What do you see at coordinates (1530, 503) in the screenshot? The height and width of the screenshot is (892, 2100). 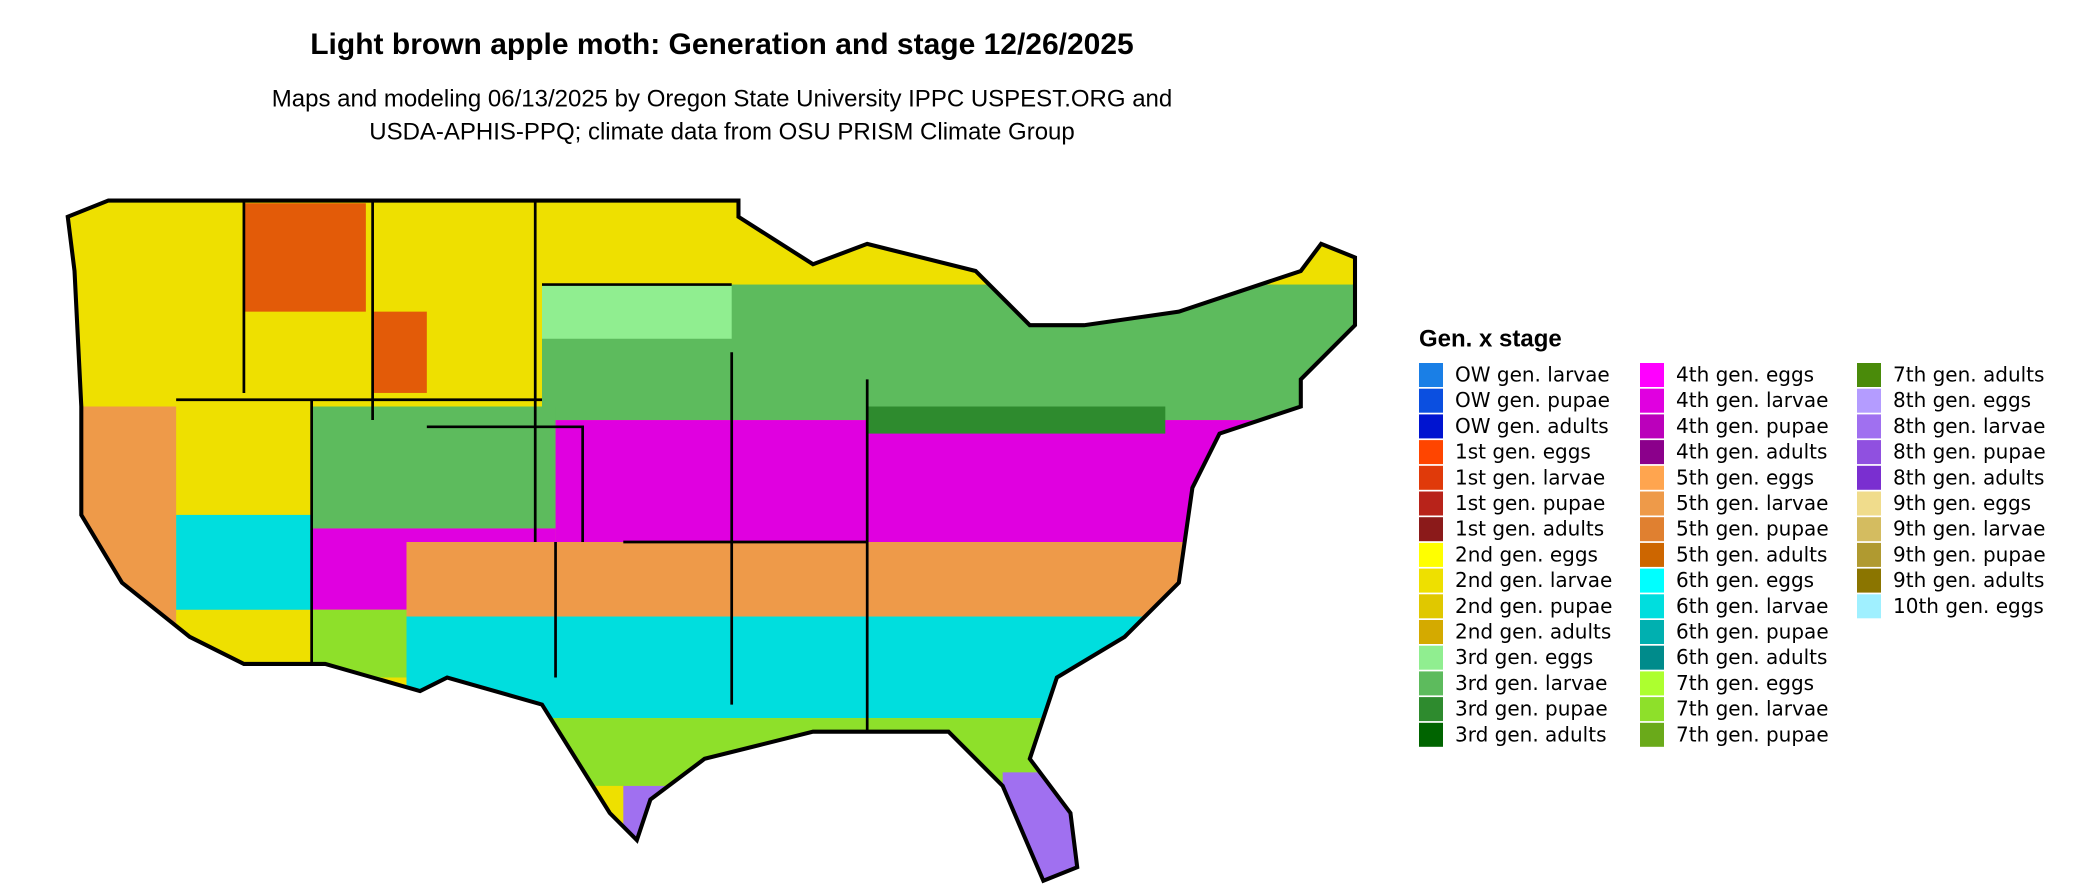 I see `legend-label: 1st gen. pupae` at bounding box center [1530, 503].